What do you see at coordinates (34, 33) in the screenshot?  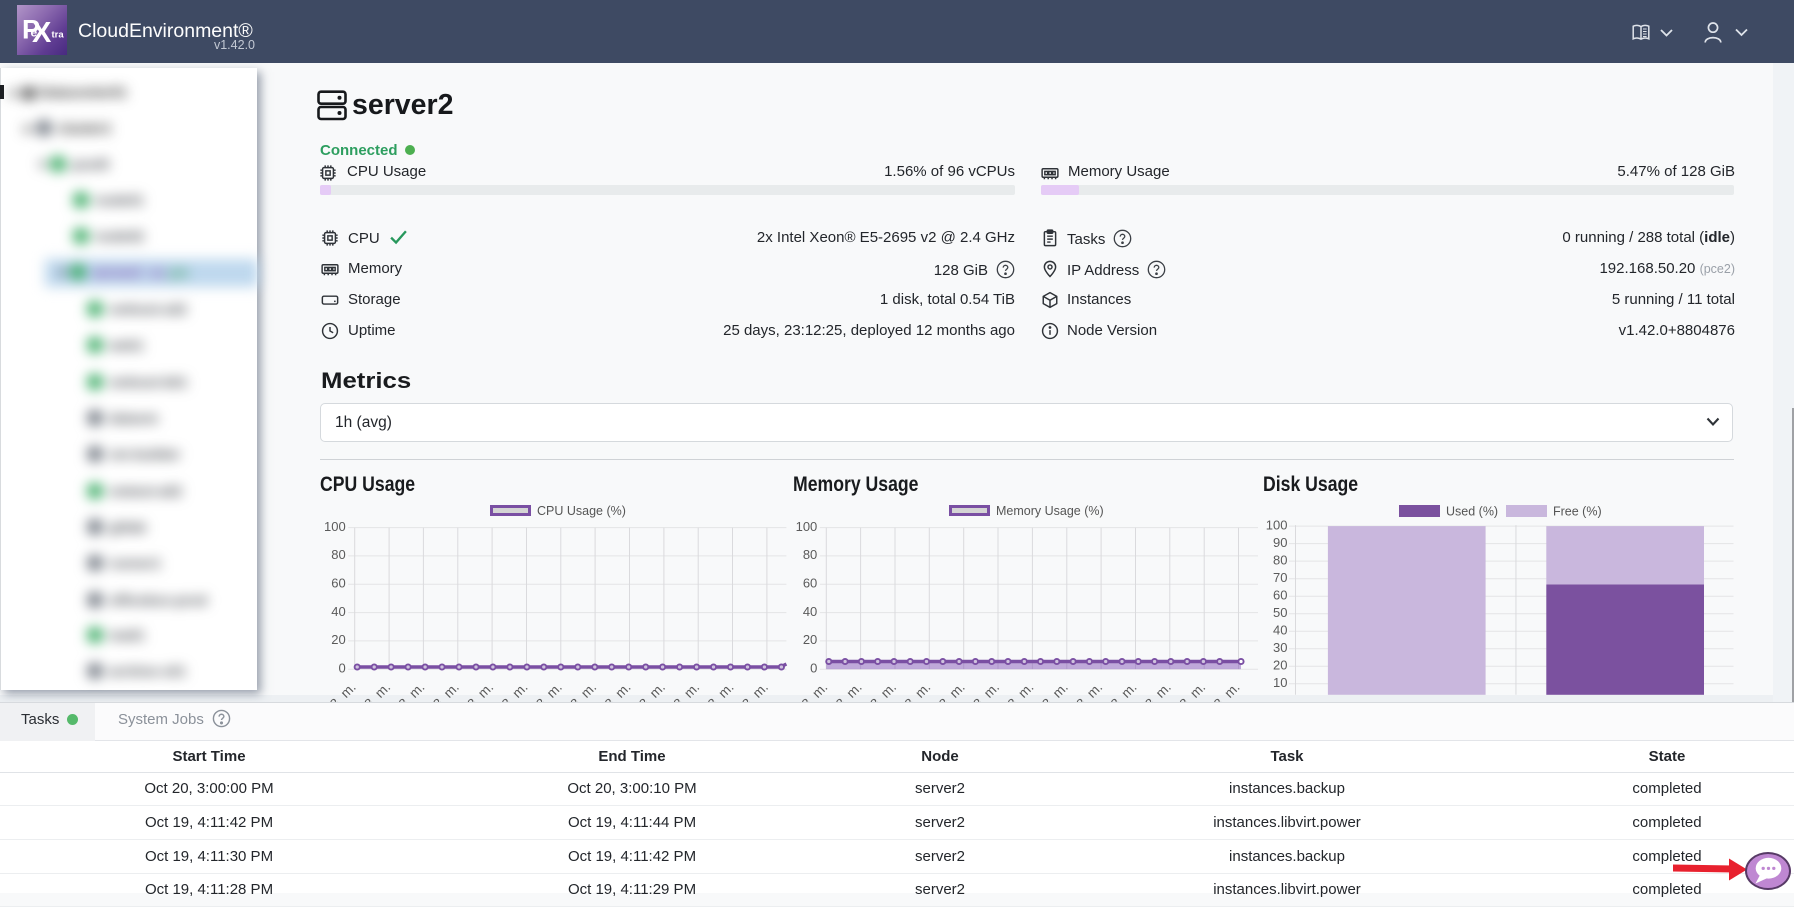 I see `svg-text: e` at bounding box center [34, 33].